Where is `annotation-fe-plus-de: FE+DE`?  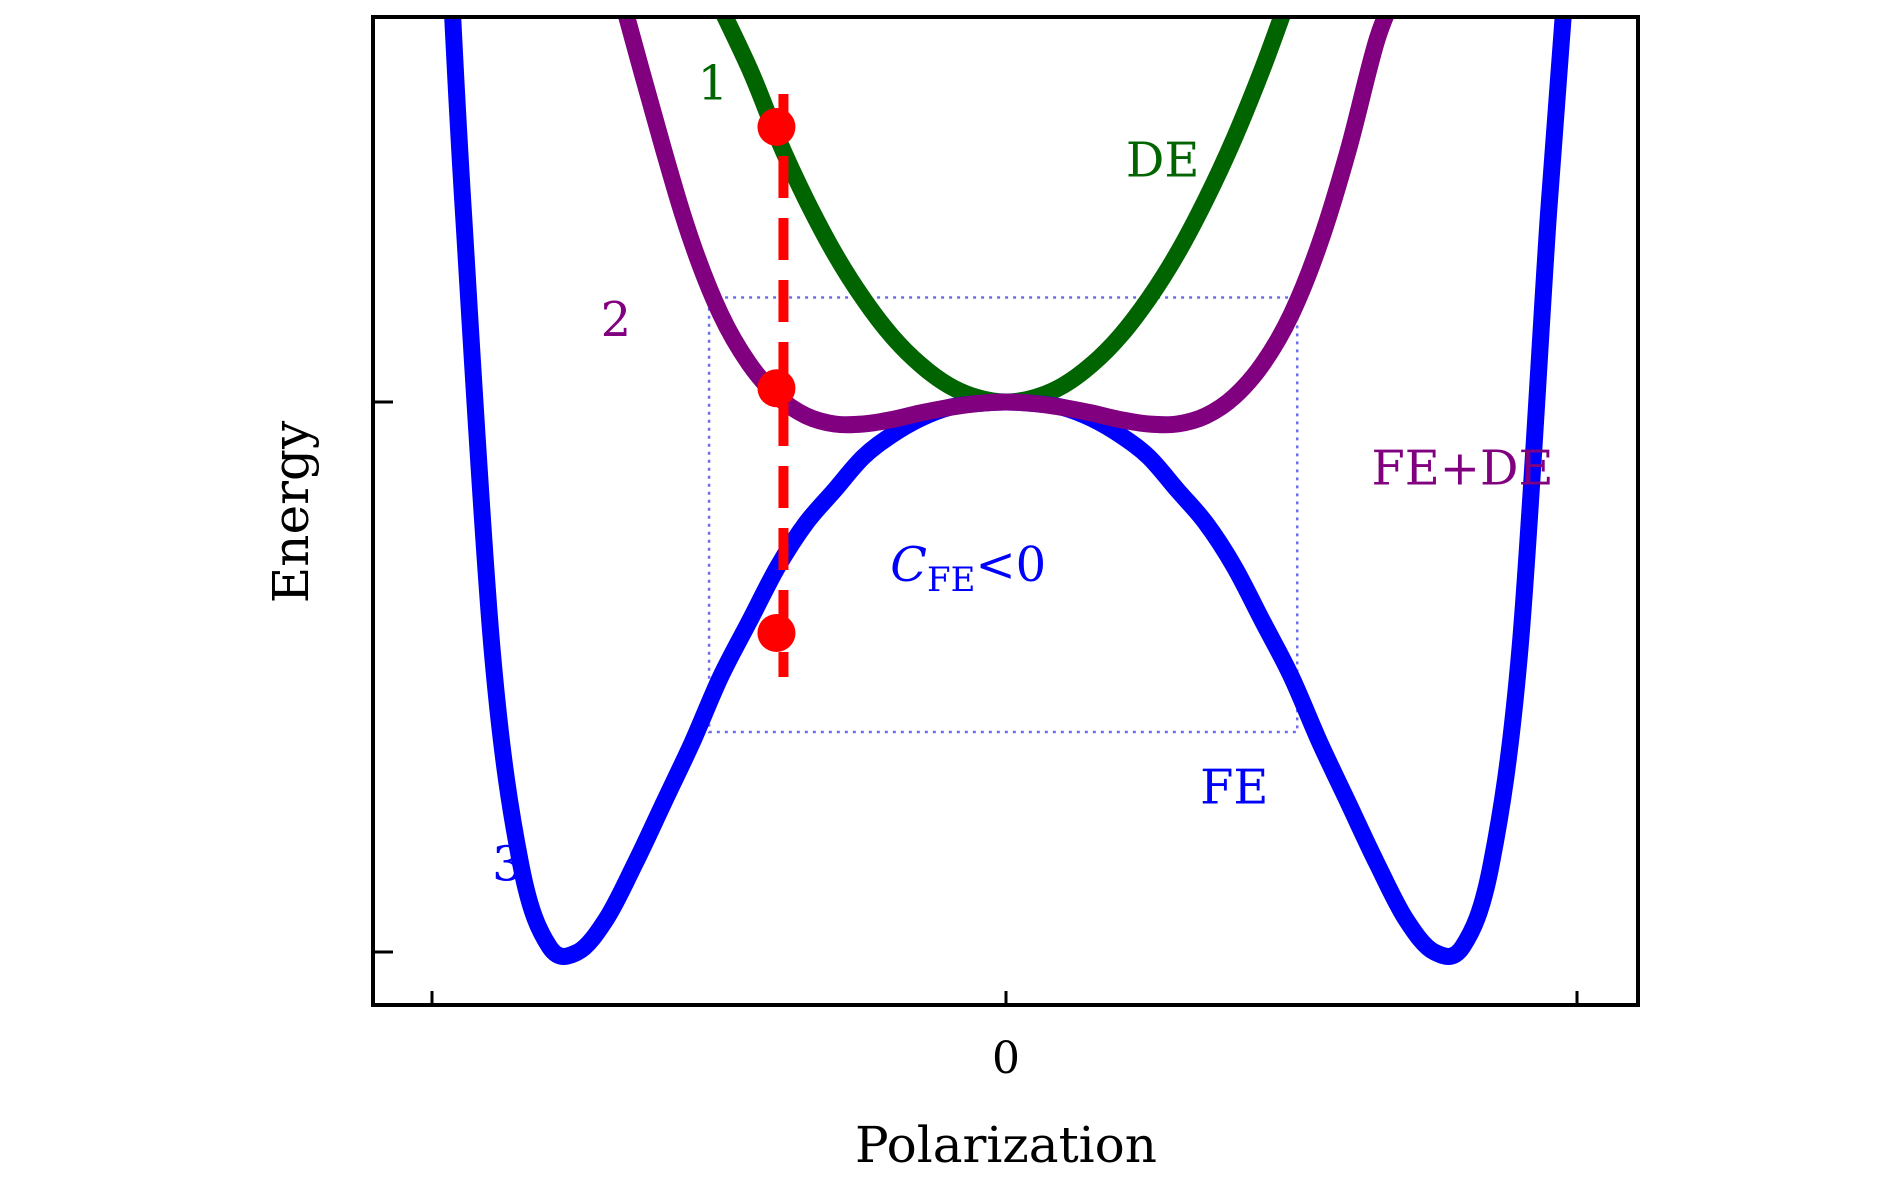 annotation-fe-plus-de: FE+DE is located at coordinates (1462, 469).